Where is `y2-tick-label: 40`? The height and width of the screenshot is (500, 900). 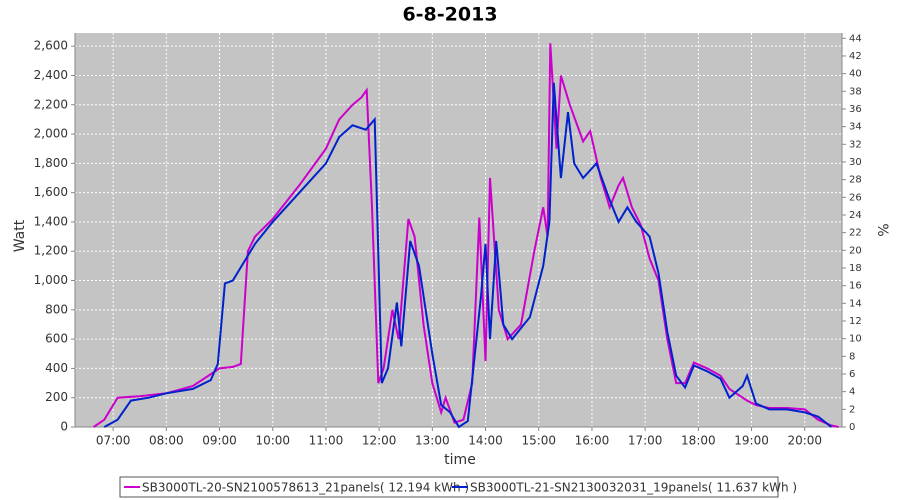 y2-tick-label: 40 is located at coordinates (855, 74).